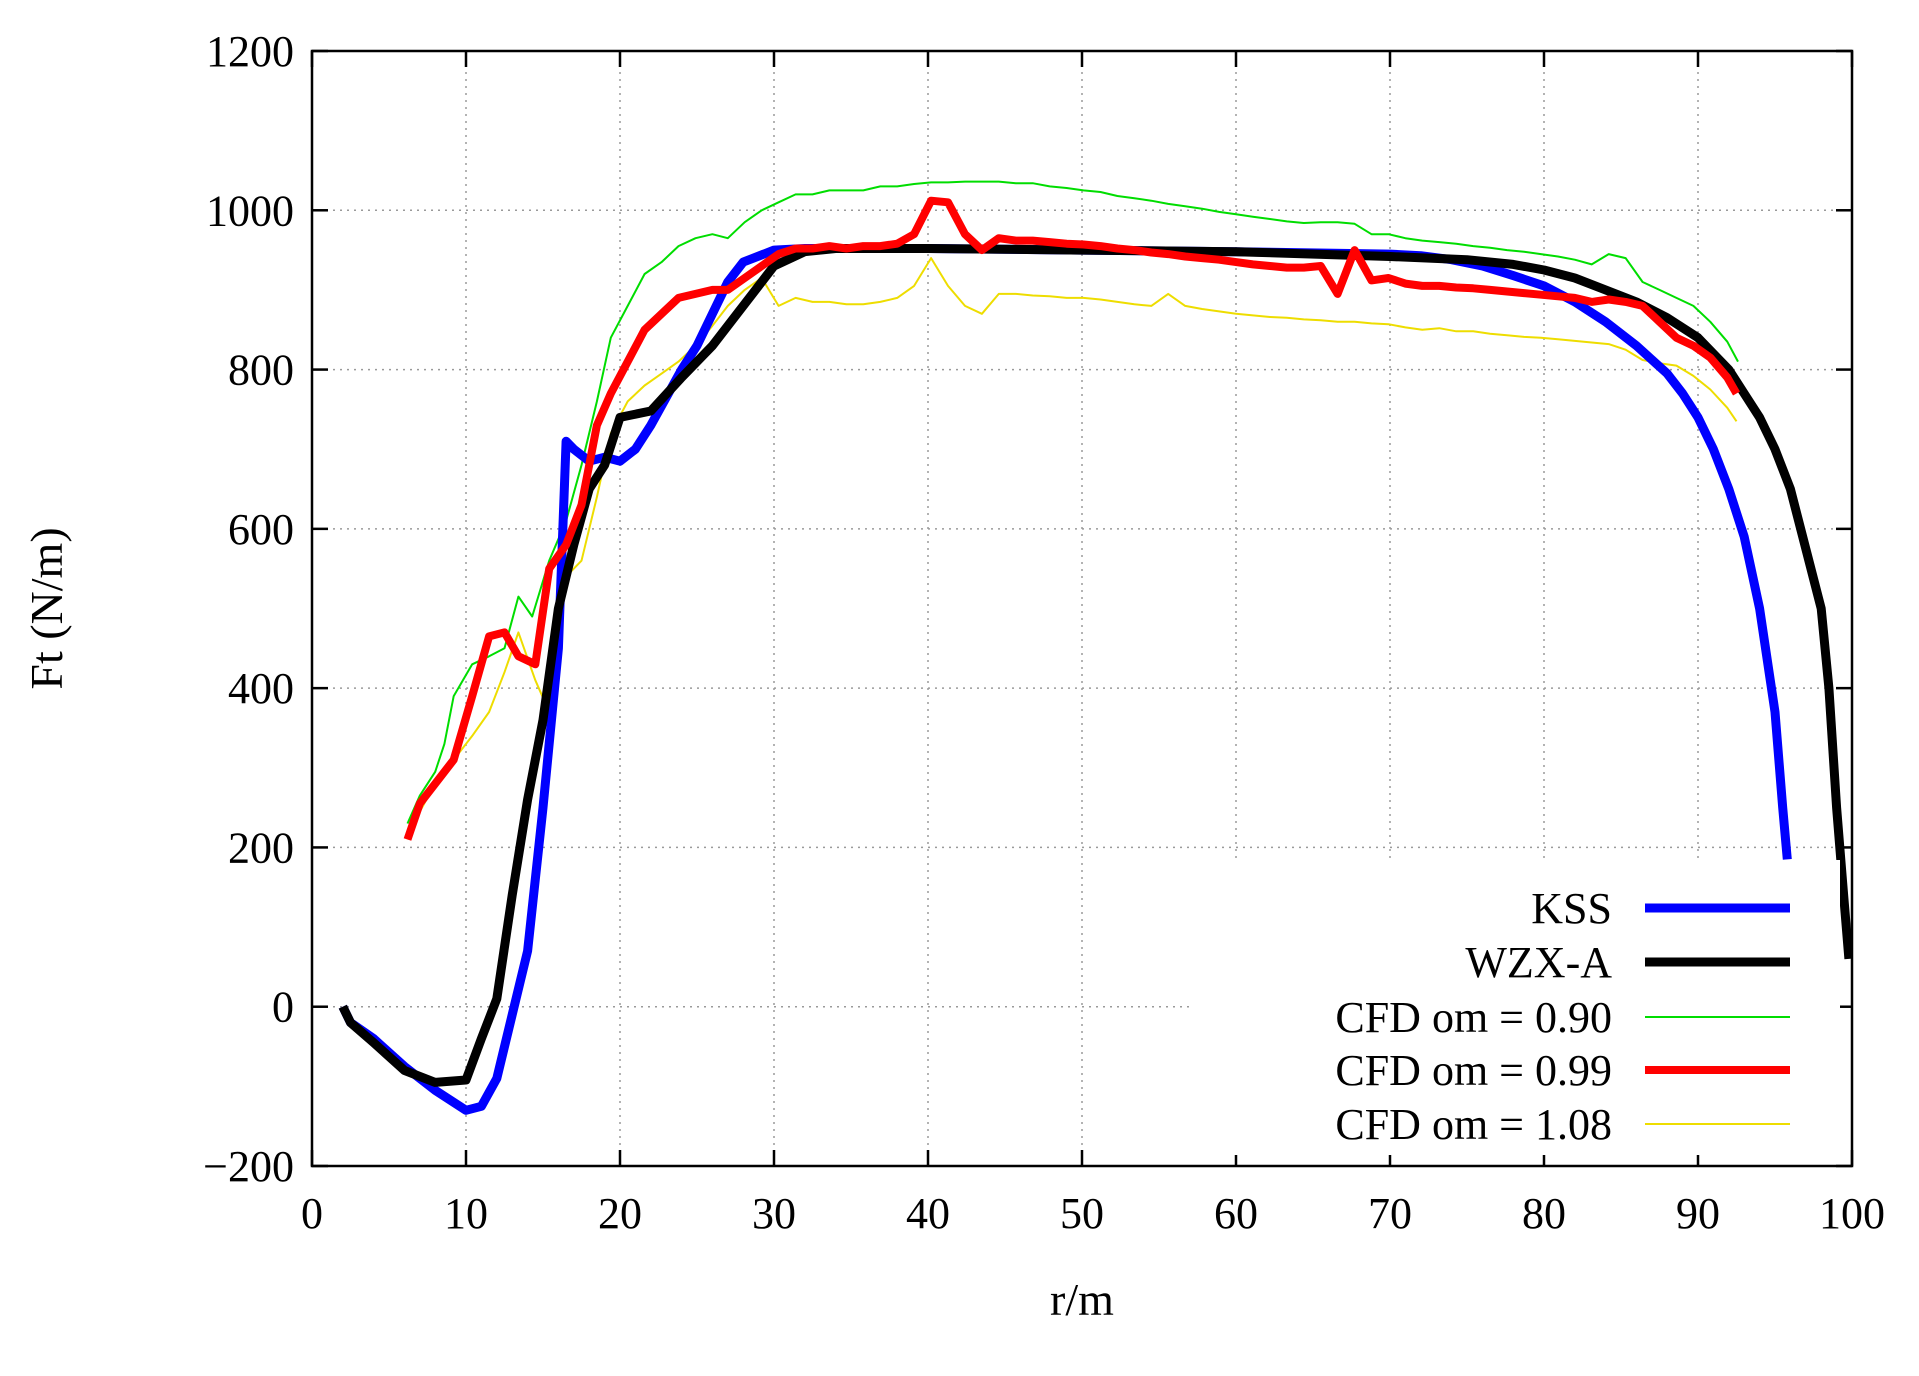 The image size is (1919, 1376). Describe the element at coordinates (1571, 908) in the screenshot. I see `legend-label: KSS` at that location.